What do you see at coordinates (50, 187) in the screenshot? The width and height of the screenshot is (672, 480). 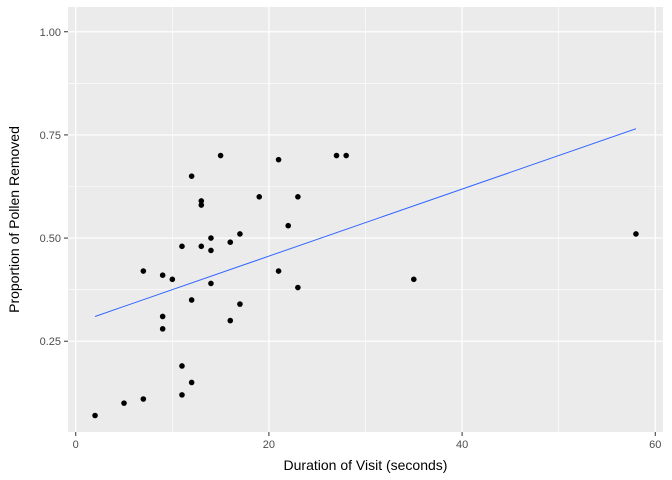 I see `y-tick-labels: 0.25 0.50 0.75 1.00` at bounding box center [50, 187].